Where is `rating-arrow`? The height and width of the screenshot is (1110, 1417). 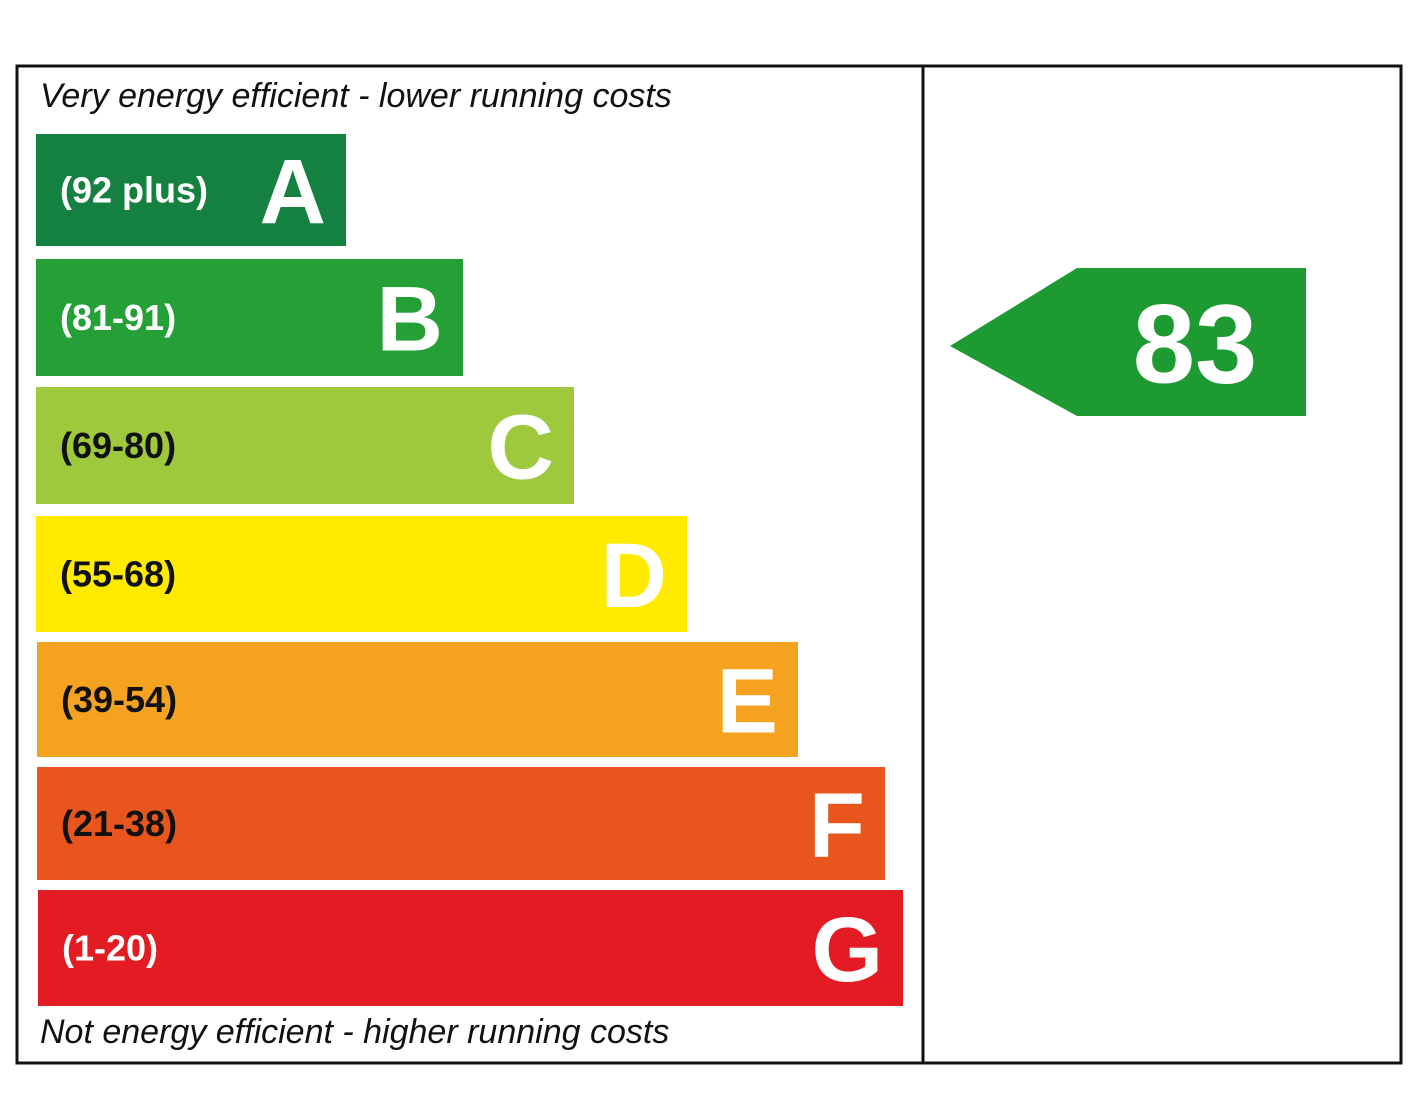 rating-arrow is located at coordinates (1128, 342).